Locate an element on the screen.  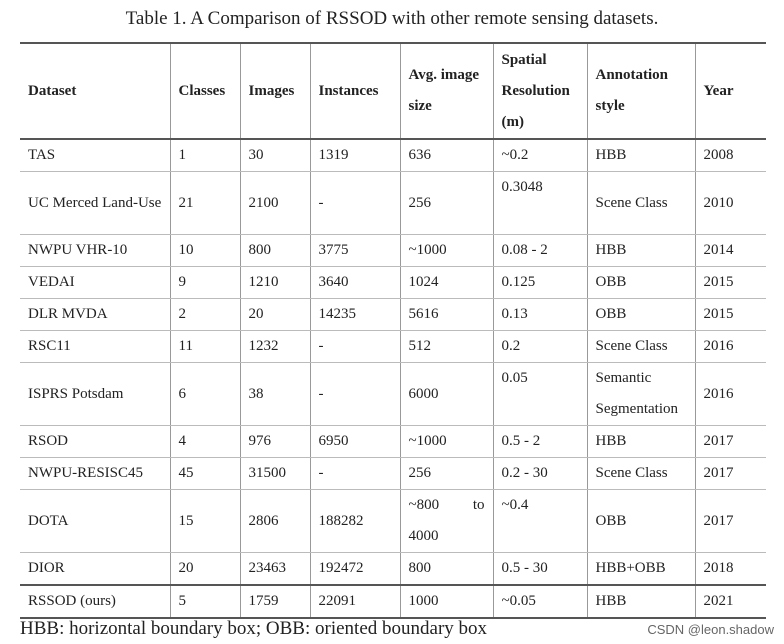
table-cell: 1319 is located at coordinates (355, 155).